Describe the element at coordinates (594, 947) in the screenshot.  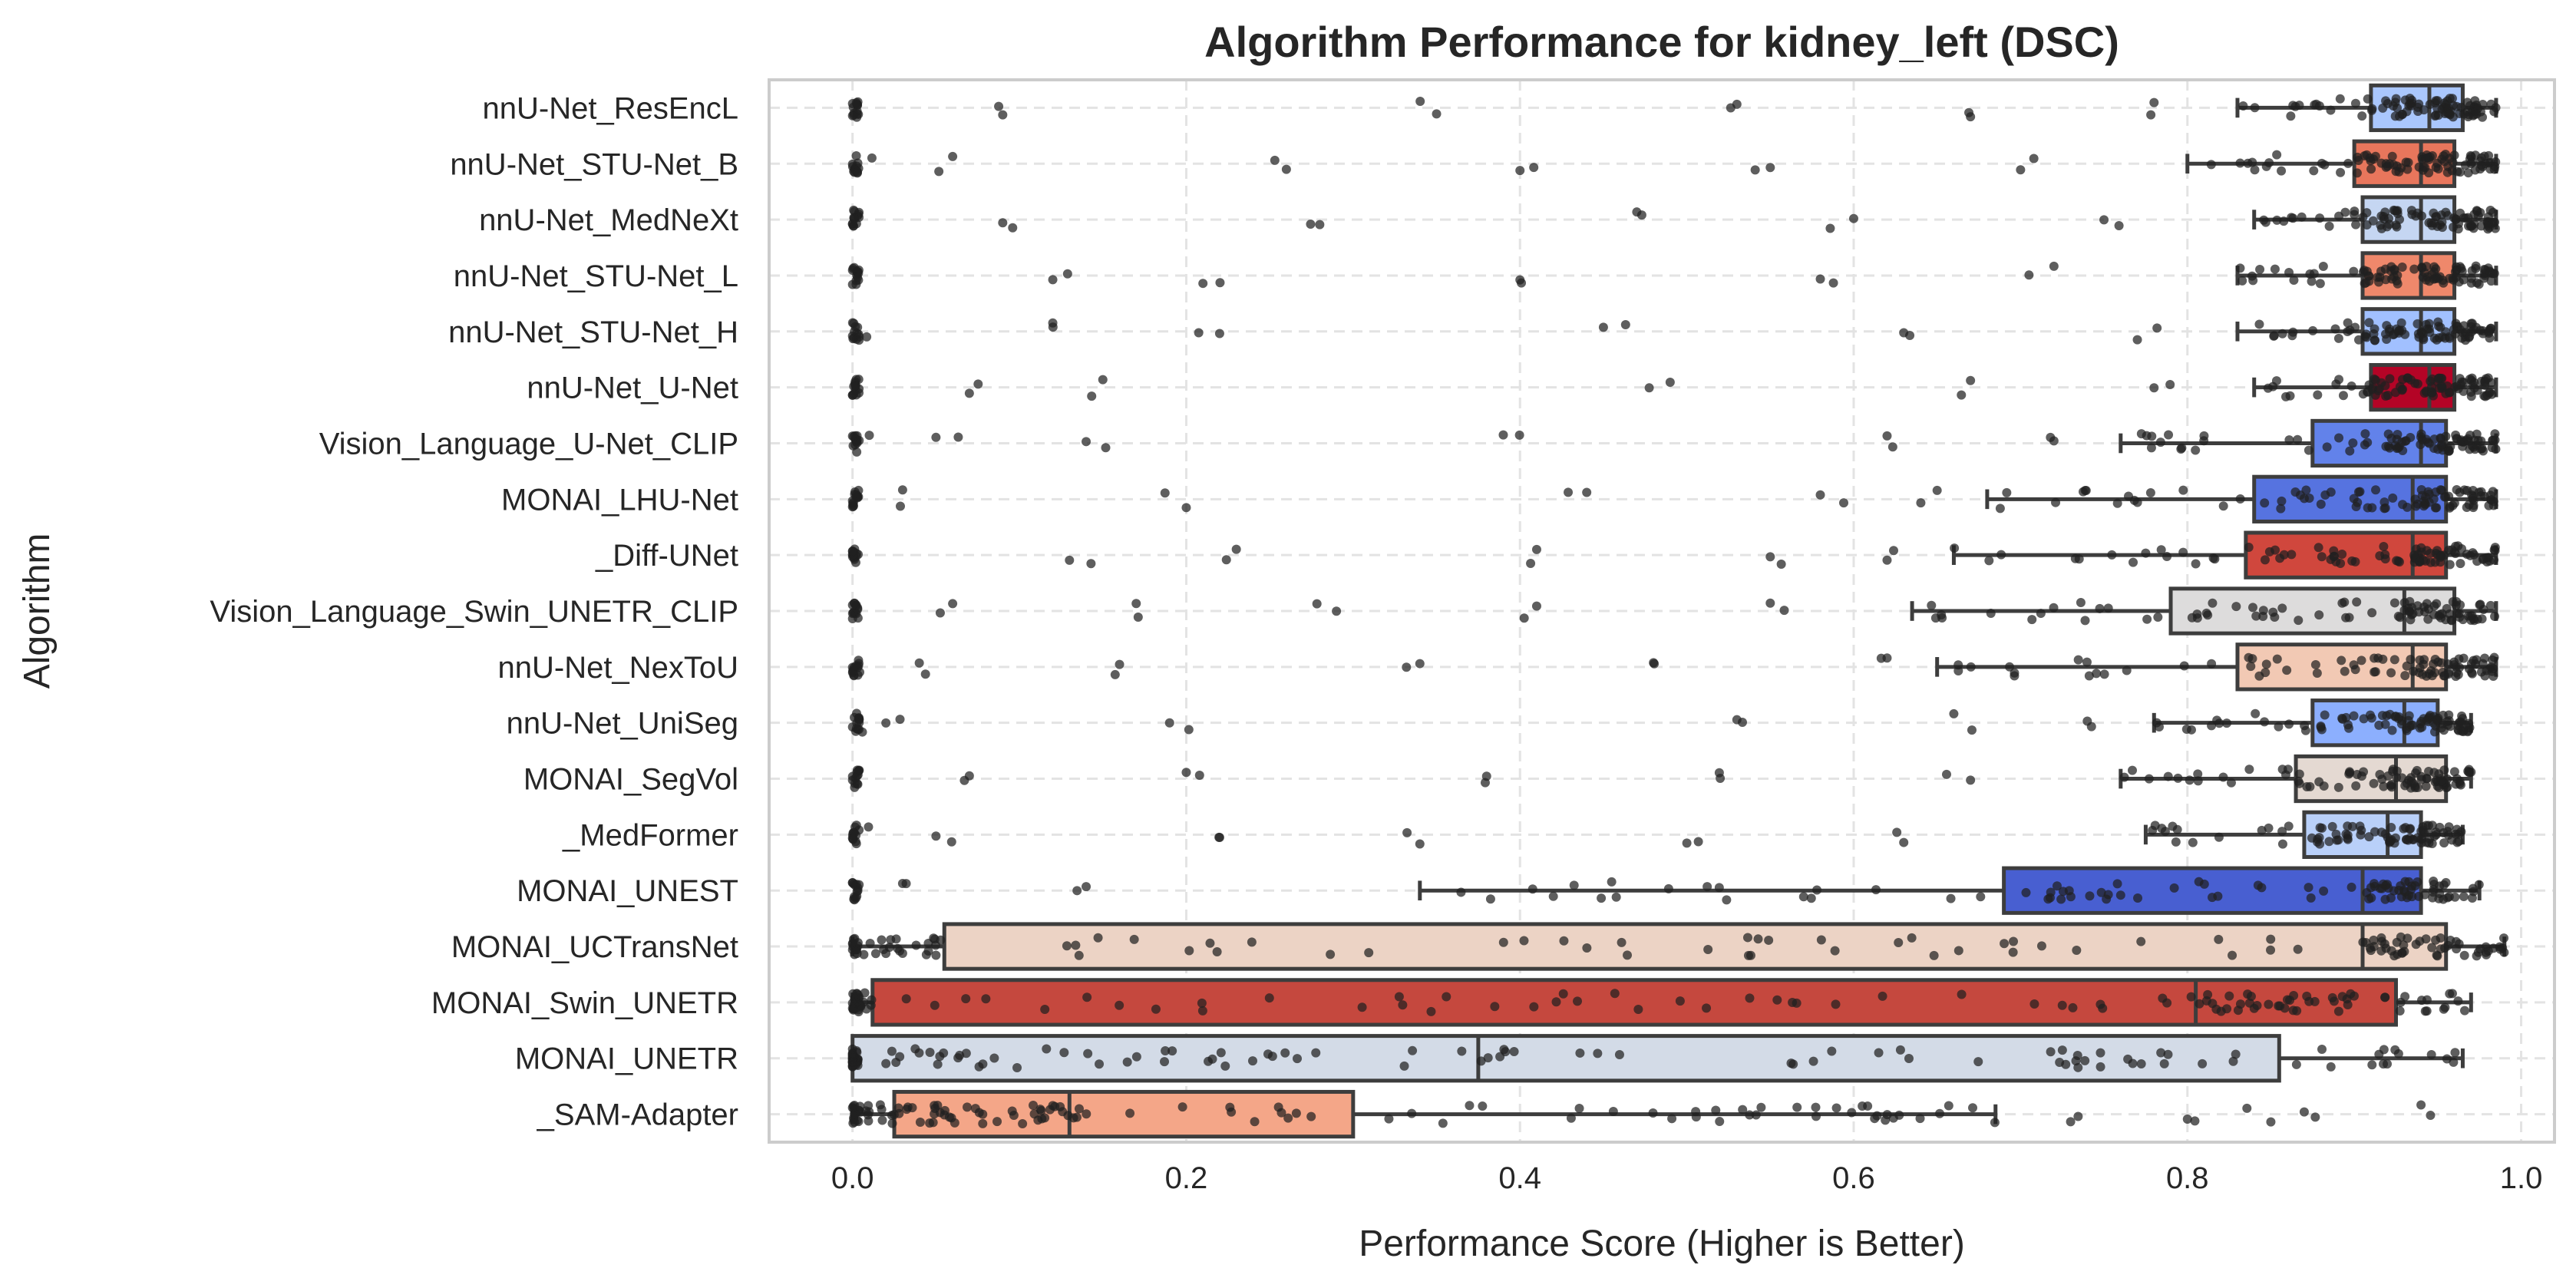
I see `y-tick-label: MONAI_UCTransNet` at that location.